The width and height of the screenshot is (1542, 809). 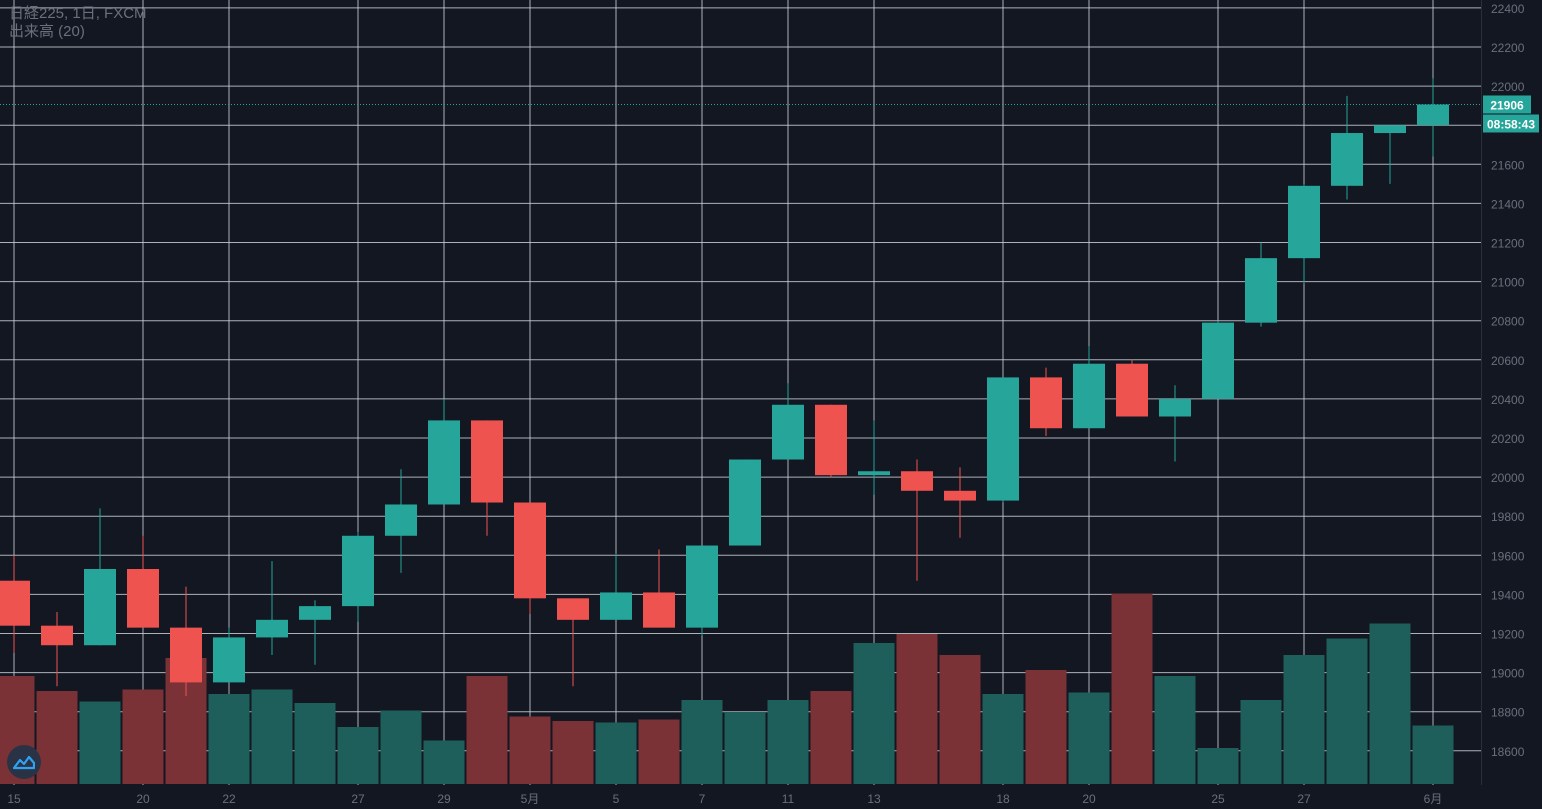 I want to click on price-tick-label: 19600, so click(x=1508, y=556).